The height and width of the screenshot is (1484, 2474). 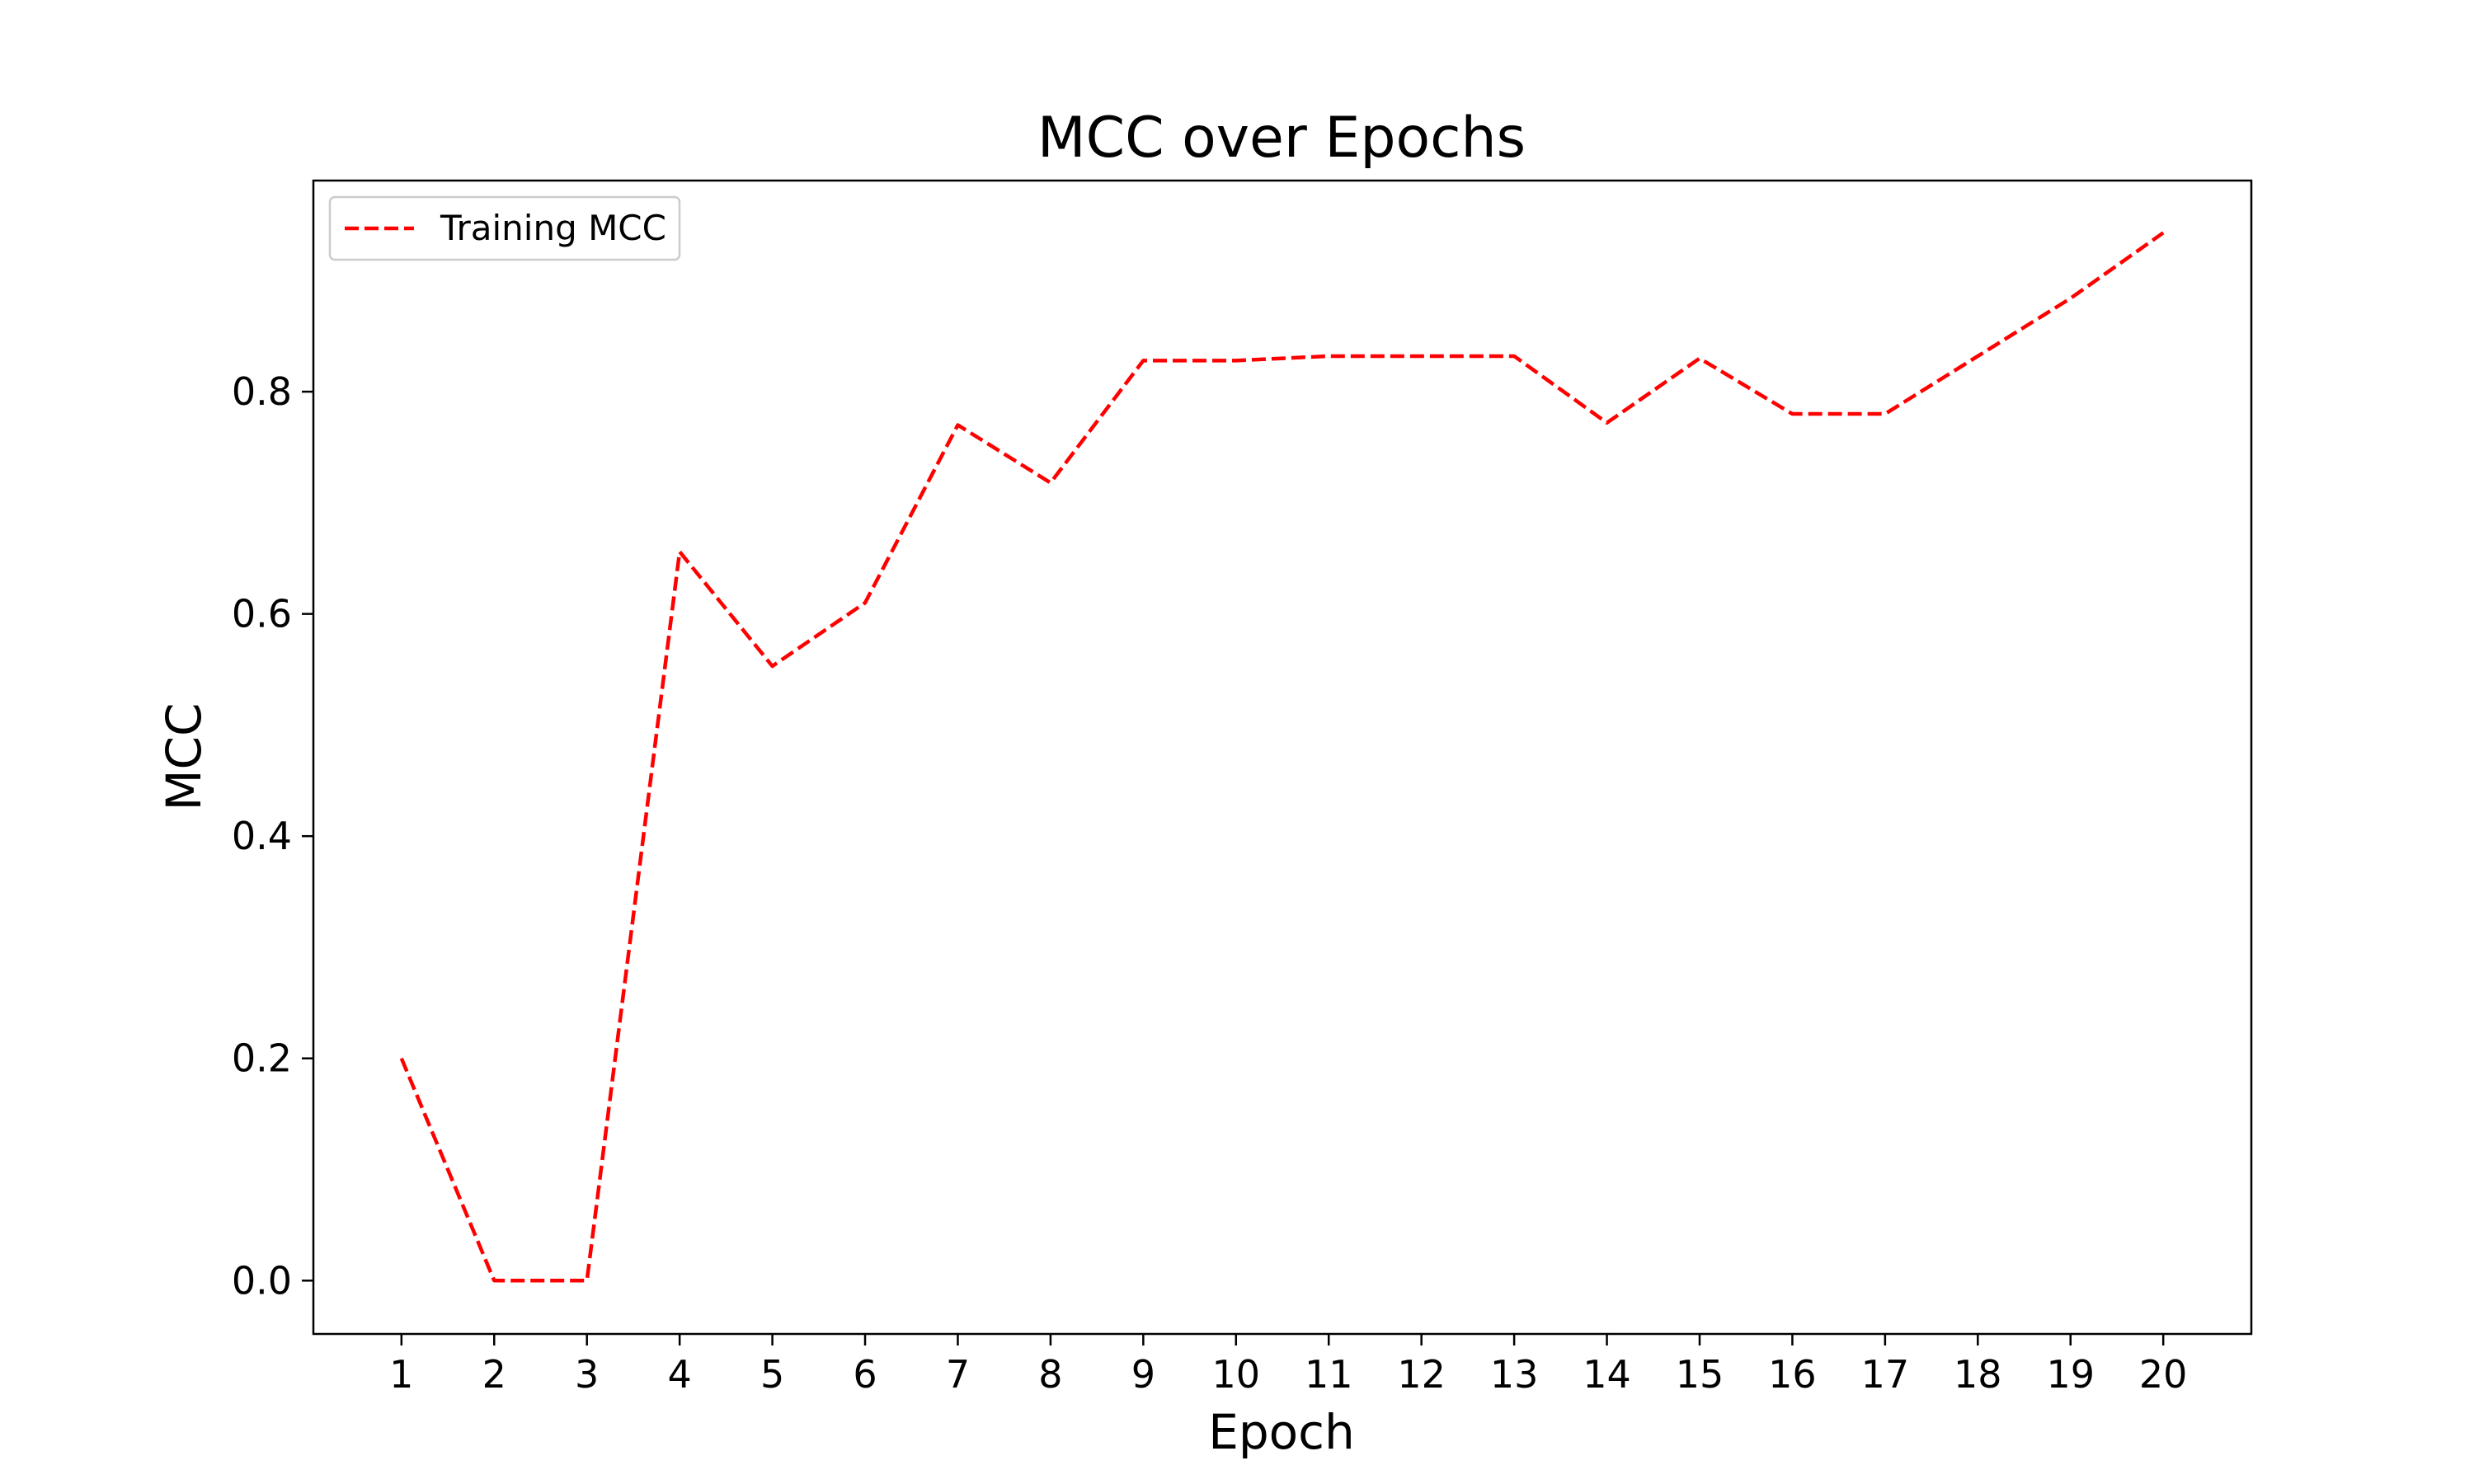 What do you see at coordinates (184, 756) in the screenshot?
I see `y-axis-label: MCC` at bounding box center [184, 756].